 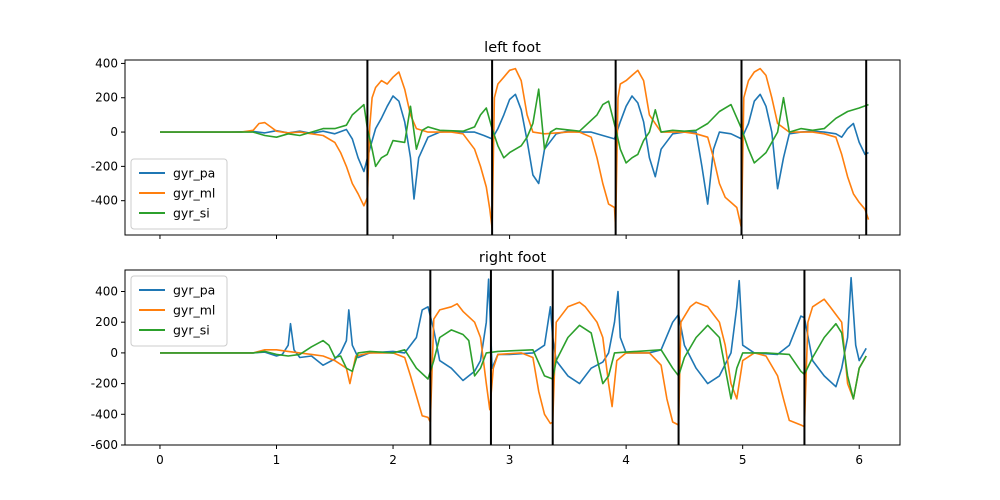 What do you see at coordinates (194, 310) in the screenshot?
I see `right-foot-legend-label-gyr-ml: gyr_ml` at bounding box center [194, 310].